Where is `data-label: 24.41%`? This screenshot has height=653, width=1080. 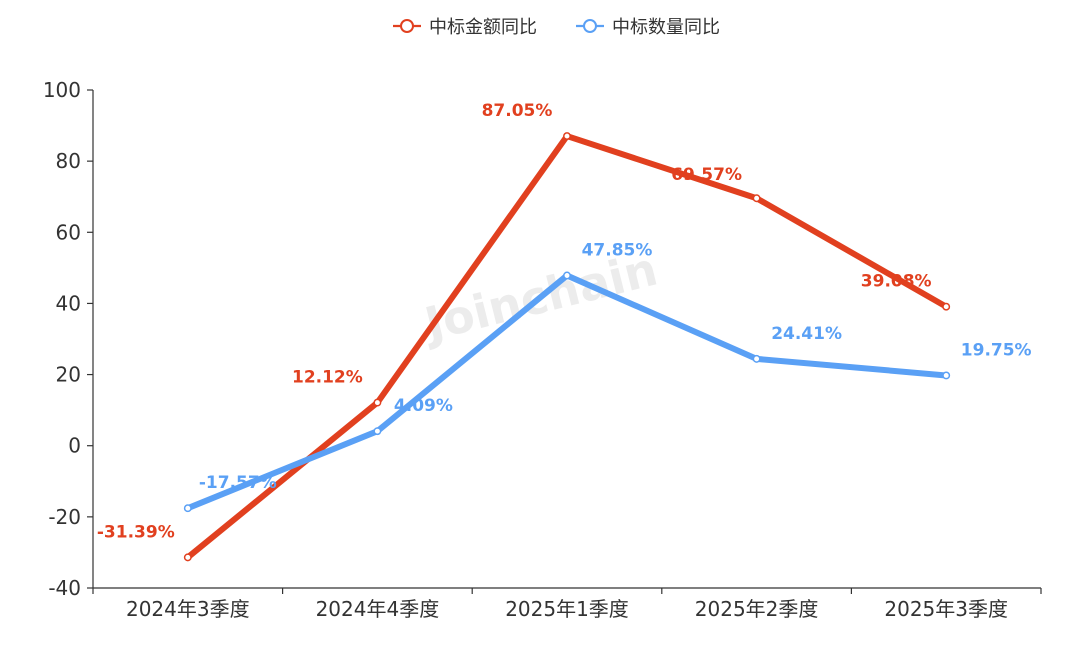 data-label: 24.41% is located at coordinates (806, 334).